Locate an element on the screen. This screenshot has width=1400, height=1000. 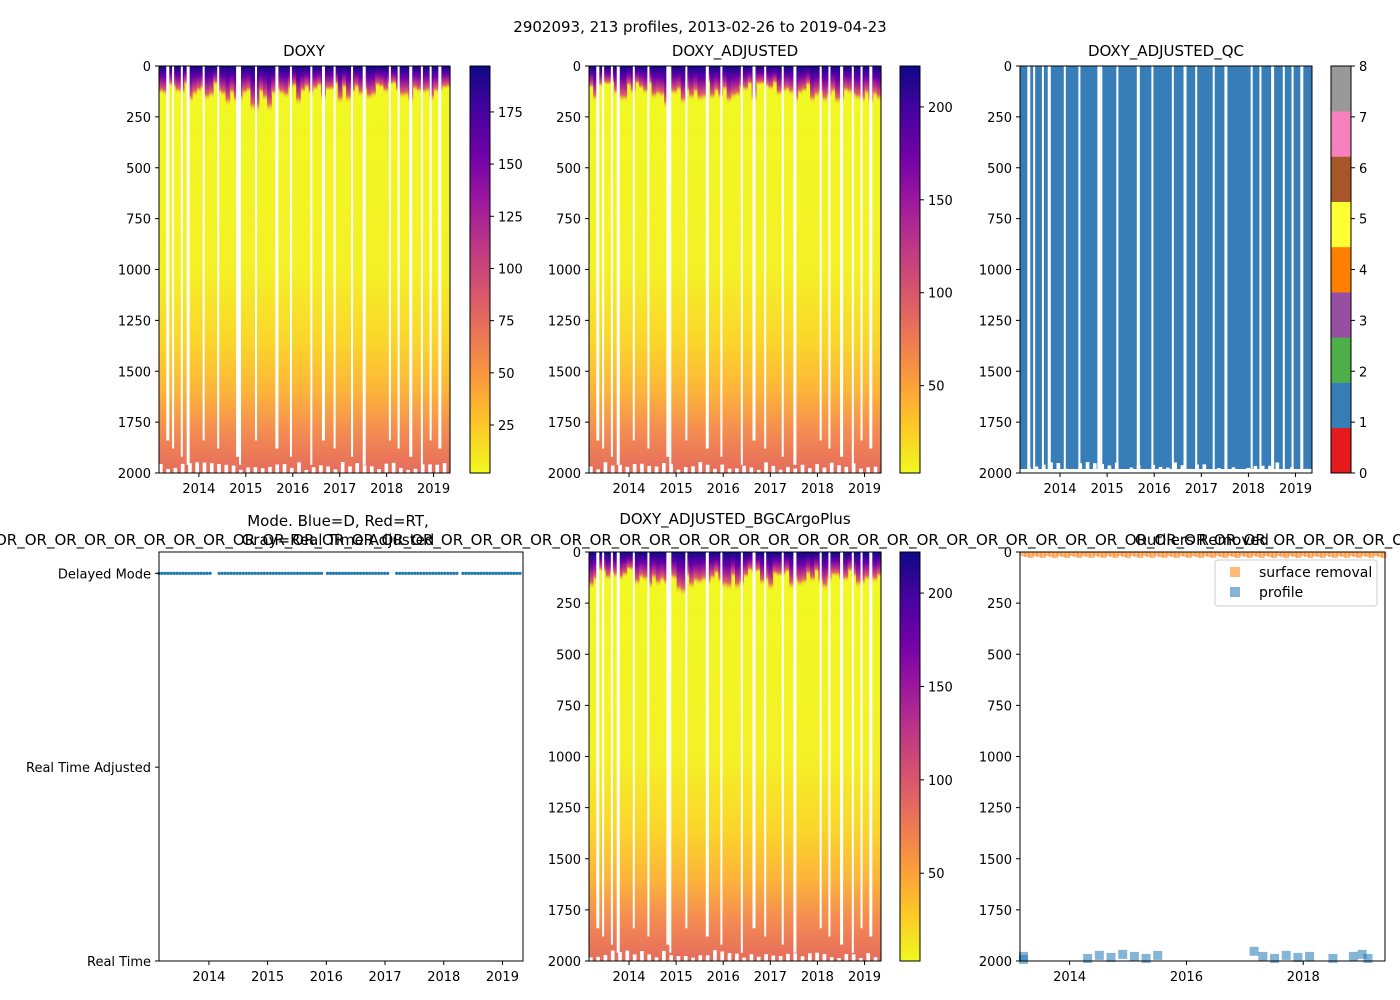
x-tick-label: 2014 is located at coordinates (628, 977).